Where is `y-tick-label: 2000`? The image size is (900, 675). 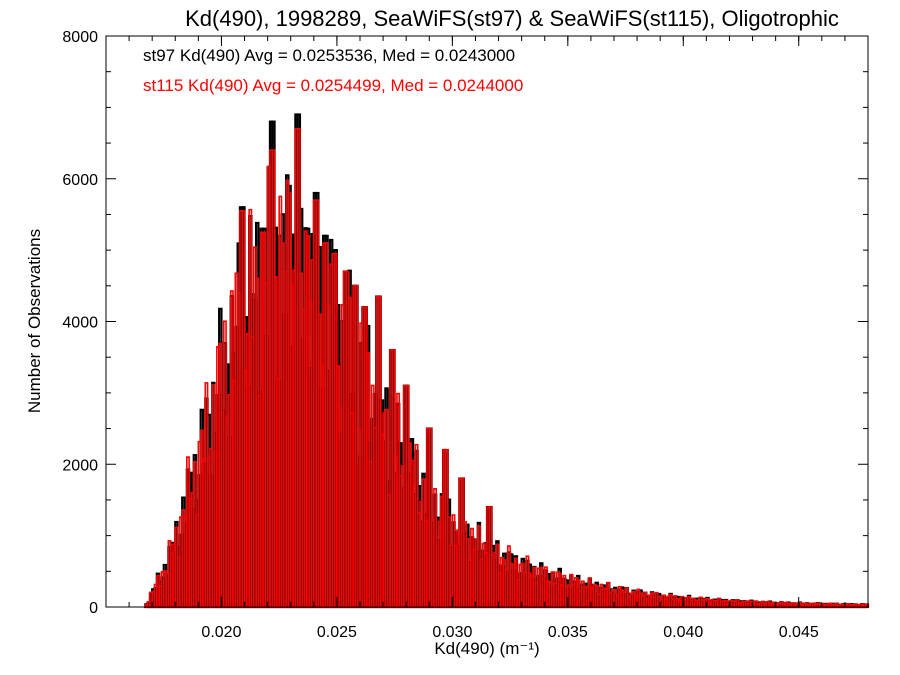
y-tick-label: 2000 is located at coordinates (80, 465).